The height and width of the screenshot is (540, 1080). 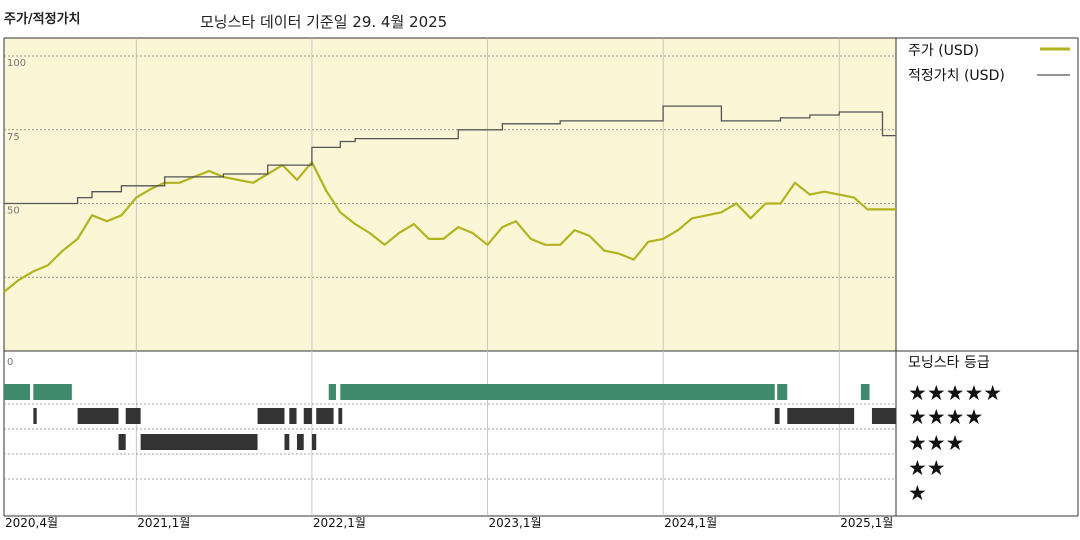 What do you see at coordinates (690, 523) in the screenshot?
I see `x-tick-label: 2024,1월` at bounding box center [690, 523].